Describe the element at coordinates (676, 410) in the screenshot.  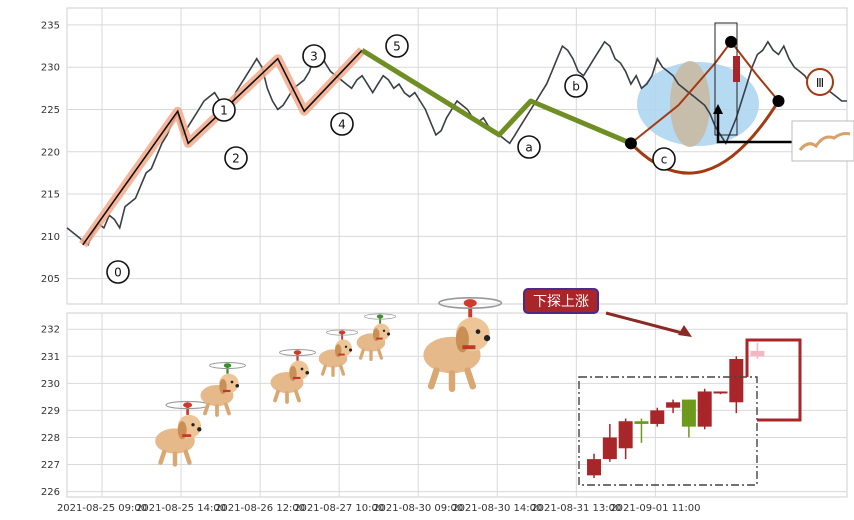
I see `candlesticks` at that location.